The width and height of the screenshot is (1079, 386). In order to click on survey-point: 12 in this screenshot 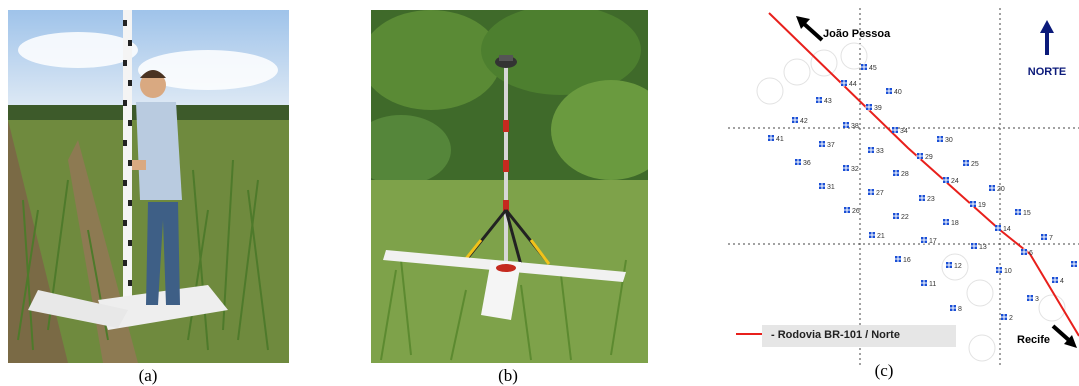, I will do `click(953, 265)`.